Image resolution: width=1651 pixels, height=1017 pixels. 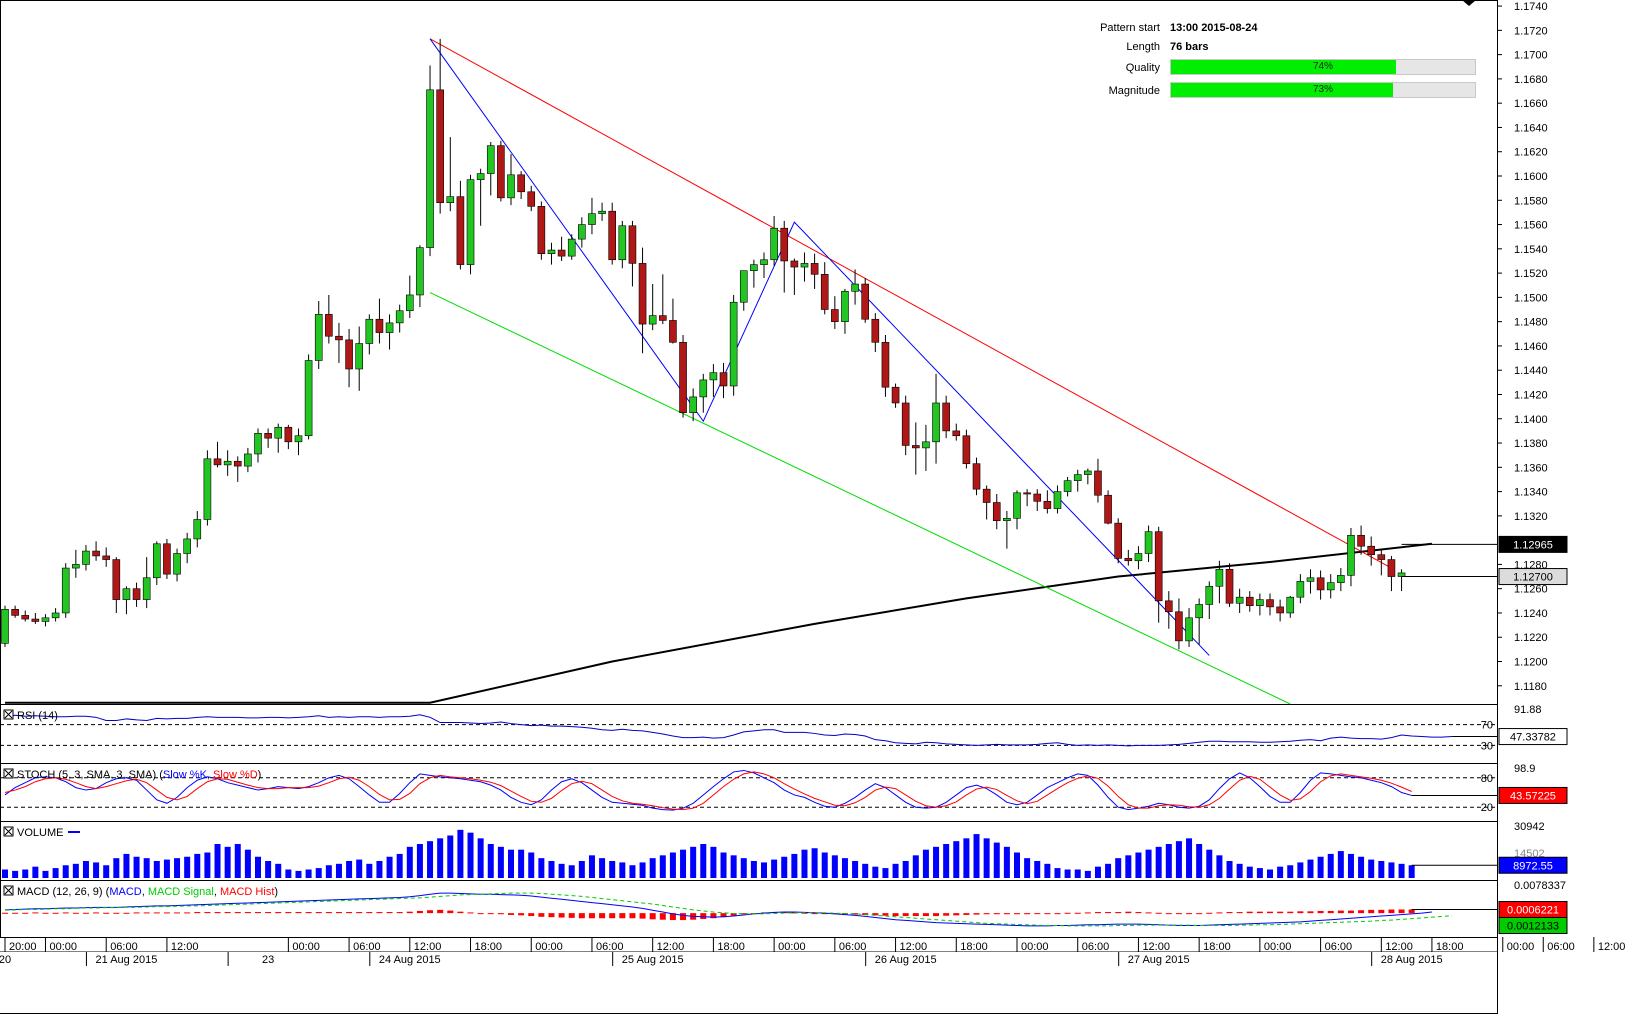 I want to click on date-tick-label: 26 Aug 2015, so click(x=906, y=960).